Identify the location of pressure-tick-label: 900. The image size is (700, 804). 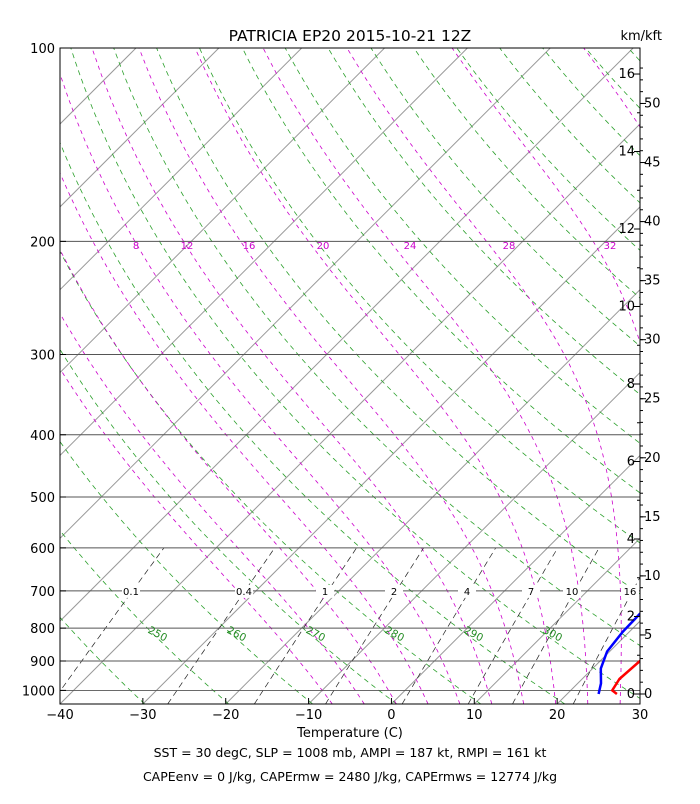
(42, 662).